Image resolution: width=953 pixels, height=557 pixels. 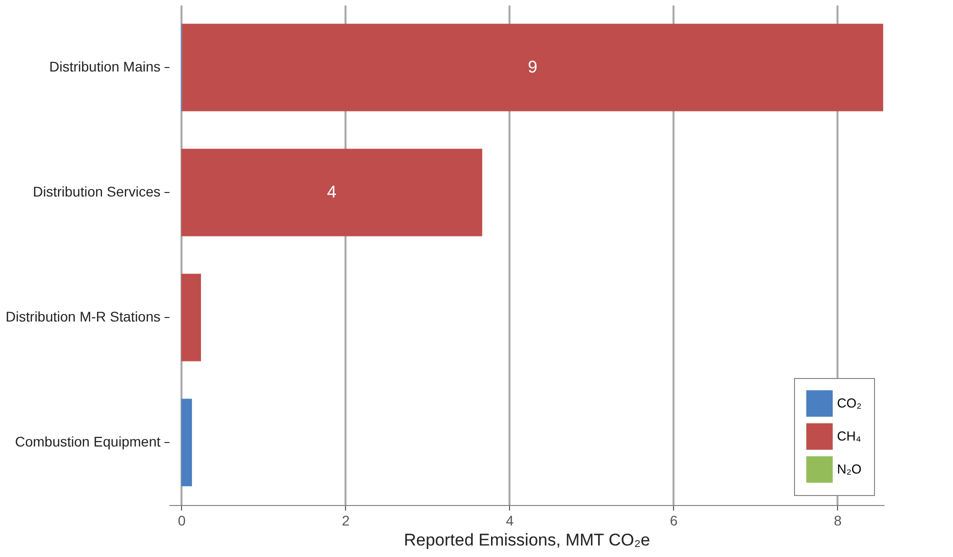 What do you see at coordinates (346, 520) in the screenshot?
I see `x-tick-label: 2` at bounding box center [346, 520].